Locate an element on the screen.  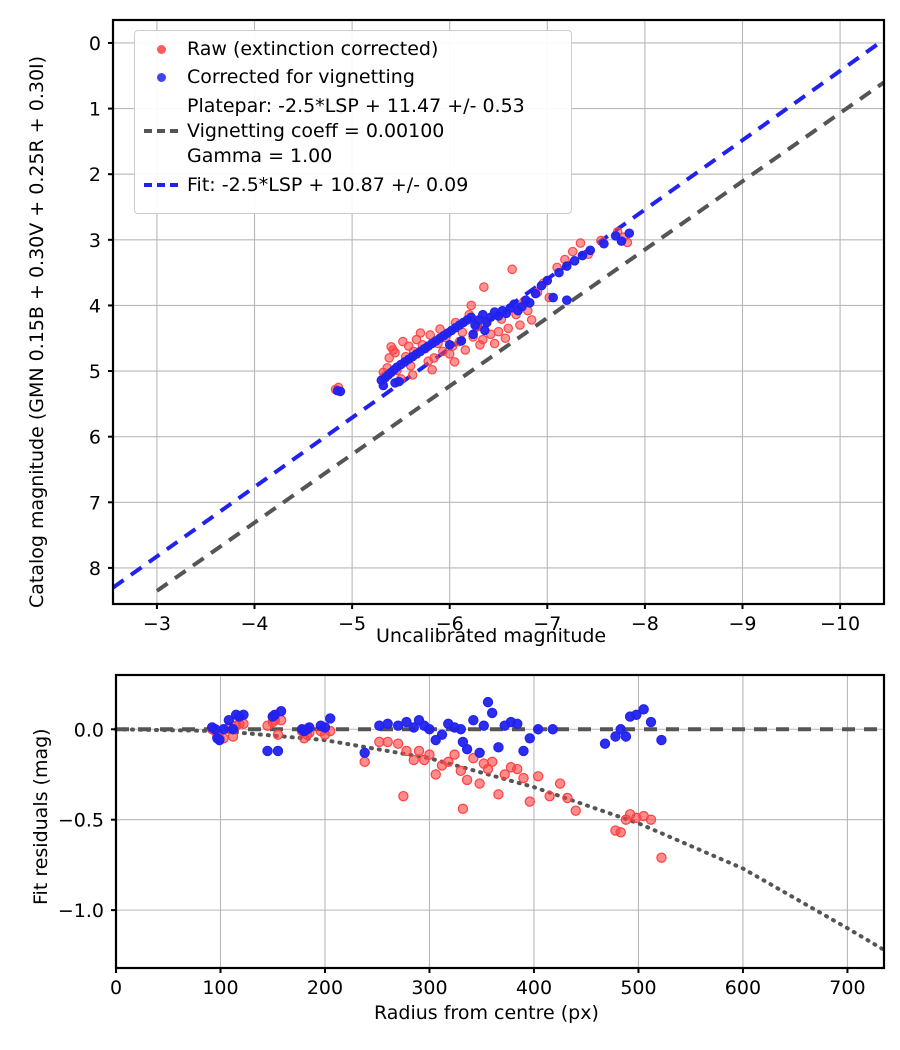
svg-text: −6 is located at coordinates (450, 624).